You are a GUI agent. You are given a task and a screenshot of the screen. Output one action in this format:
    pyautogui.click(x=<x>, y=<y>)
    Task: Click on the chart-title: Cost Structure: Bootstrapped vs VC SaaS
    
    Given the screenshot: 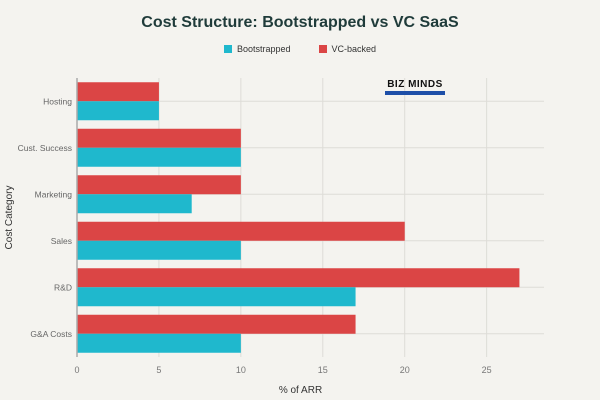 What is the action you would take?
    pyautogui.click(x=300, y=22)
    